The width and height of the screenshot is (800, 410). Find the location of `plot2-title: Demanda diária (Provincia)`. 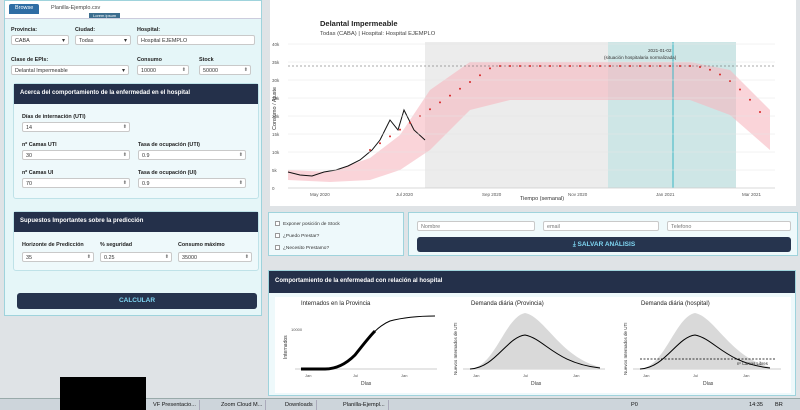

plot2-title: Demanda diária (Provincia) is located at coordinates (507, 304).